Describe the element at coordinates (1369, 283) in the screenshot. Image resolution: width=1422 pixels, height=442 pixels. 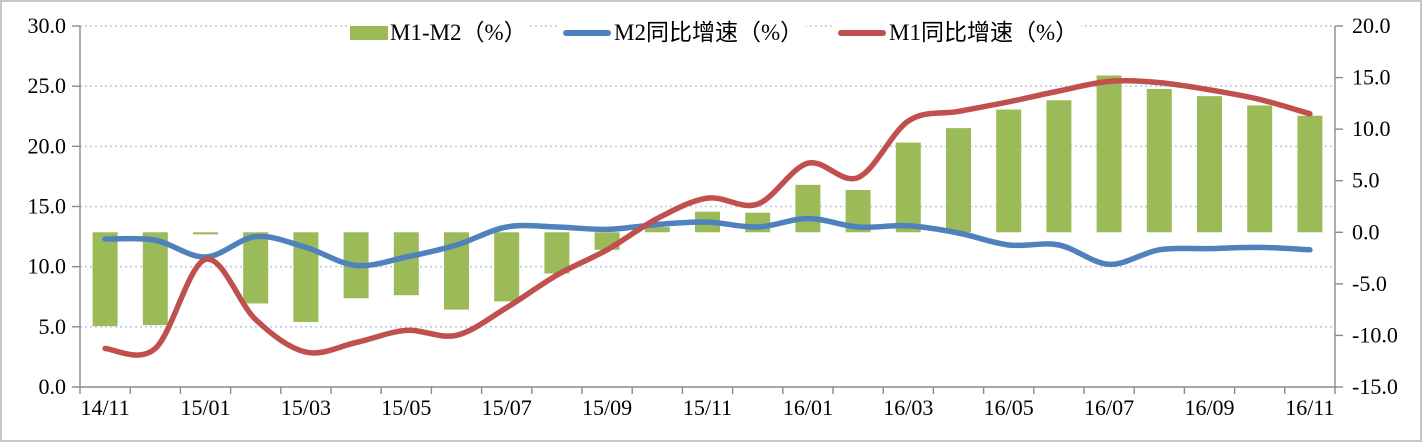
I see `right-axis-tick-label: -5.0` at that location.